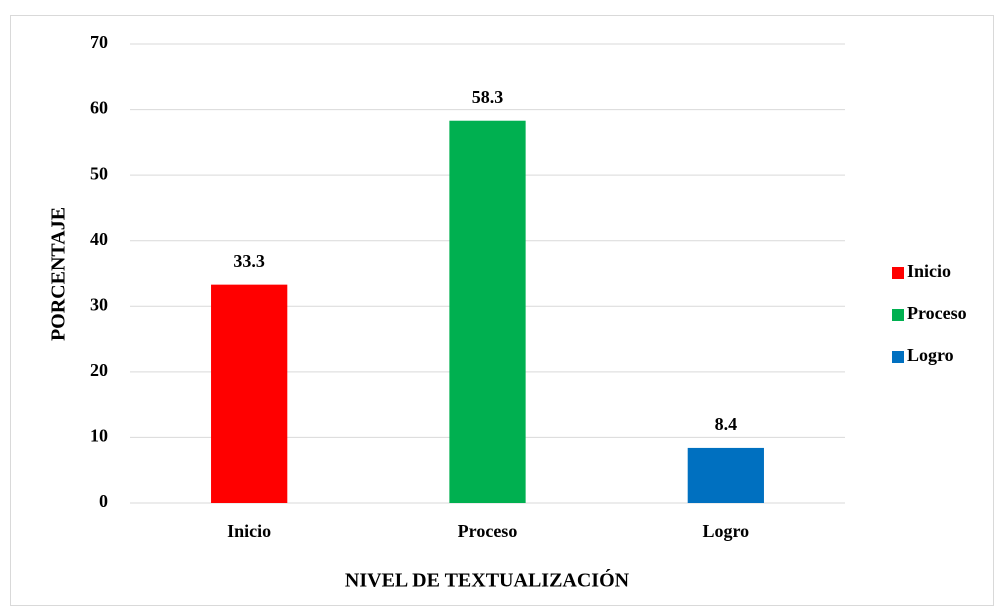 Image resolution: width=995 pixels, height=607 pixels. What do you see at coordinates (487, 580) in the screenshot?
I see `x-axis-title: NIVEL DE TEXTUALIZACIÓN` at bounding box center [487, 580].